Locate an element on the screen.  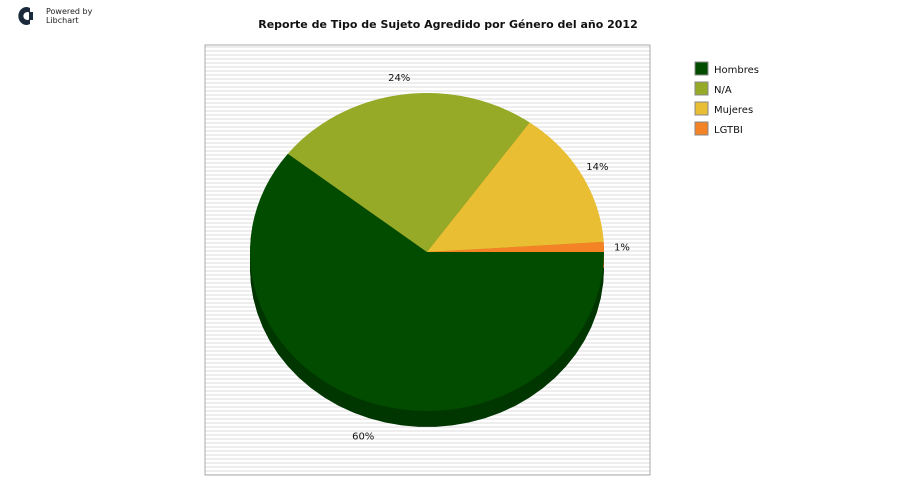
legend-label-hombres: Hombres is located at coordinates (736, 70).